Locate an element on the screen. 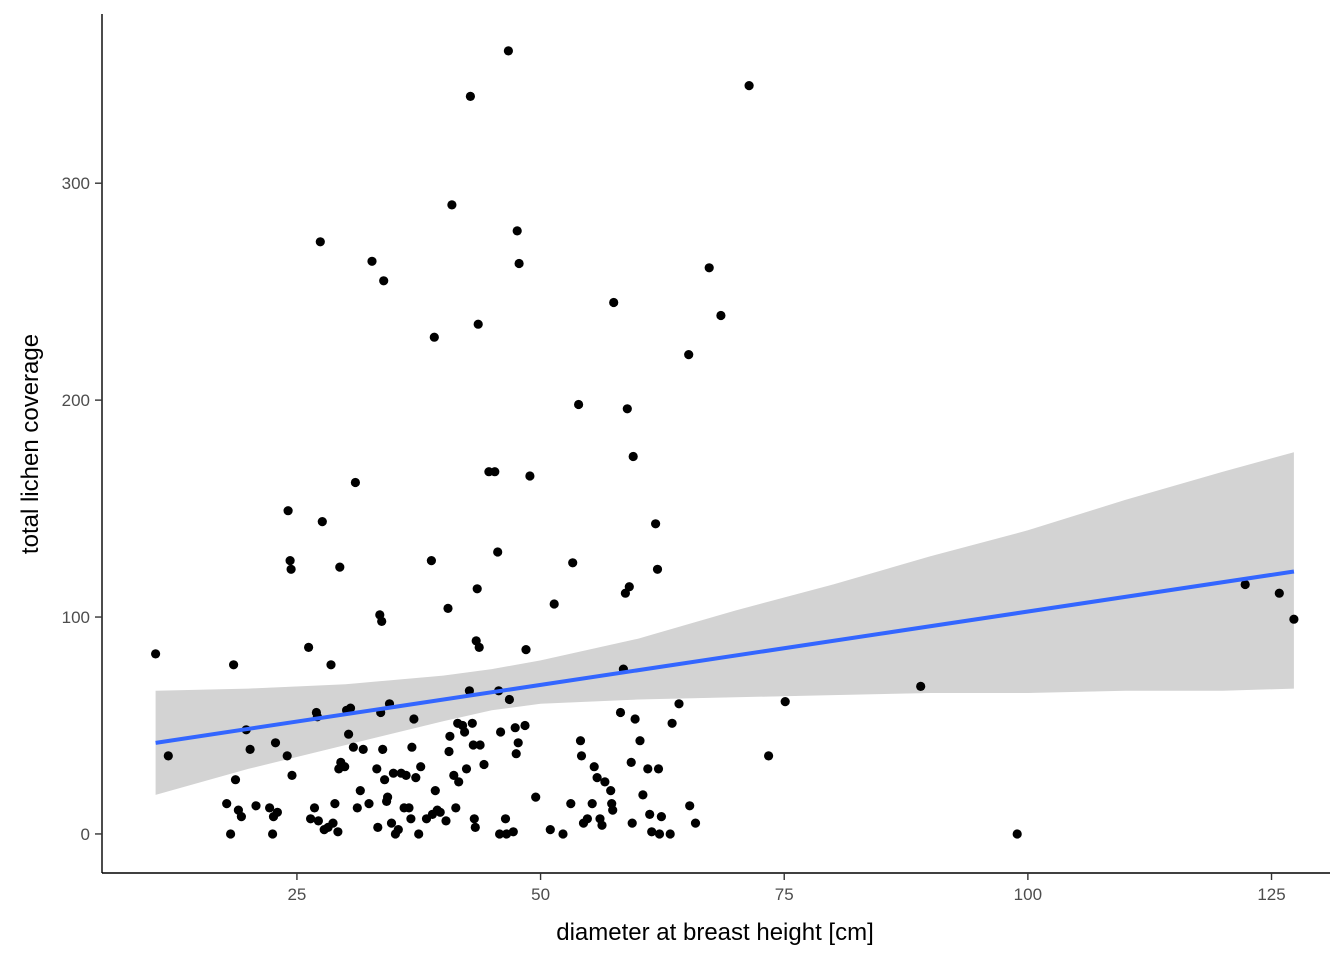  y-axis-title: total lichen coverage is located at coordinates (30, 444).